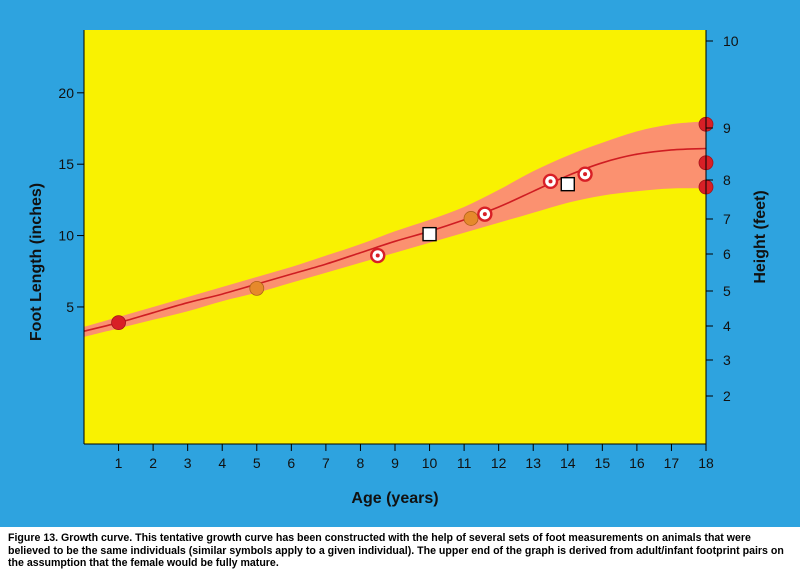 This screenshot has height=579, width=800. I want to click on x-axis-title: Age (years), so click(394, 498).